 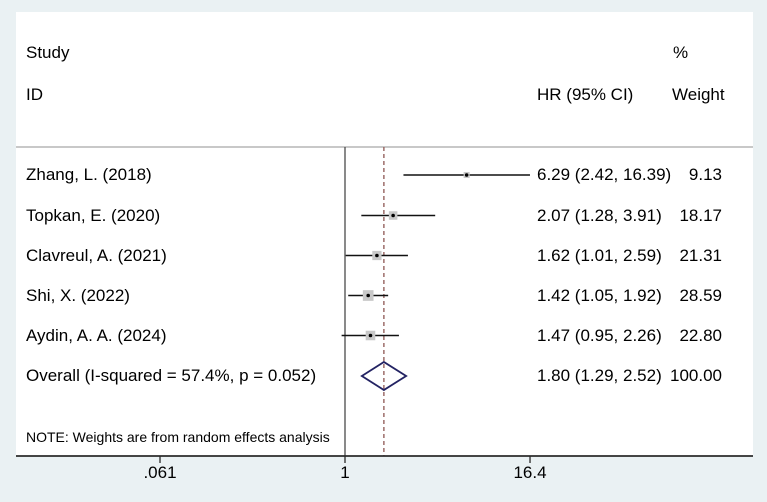 I want to click on header-id-label: ID, so click(x=34, y=94).